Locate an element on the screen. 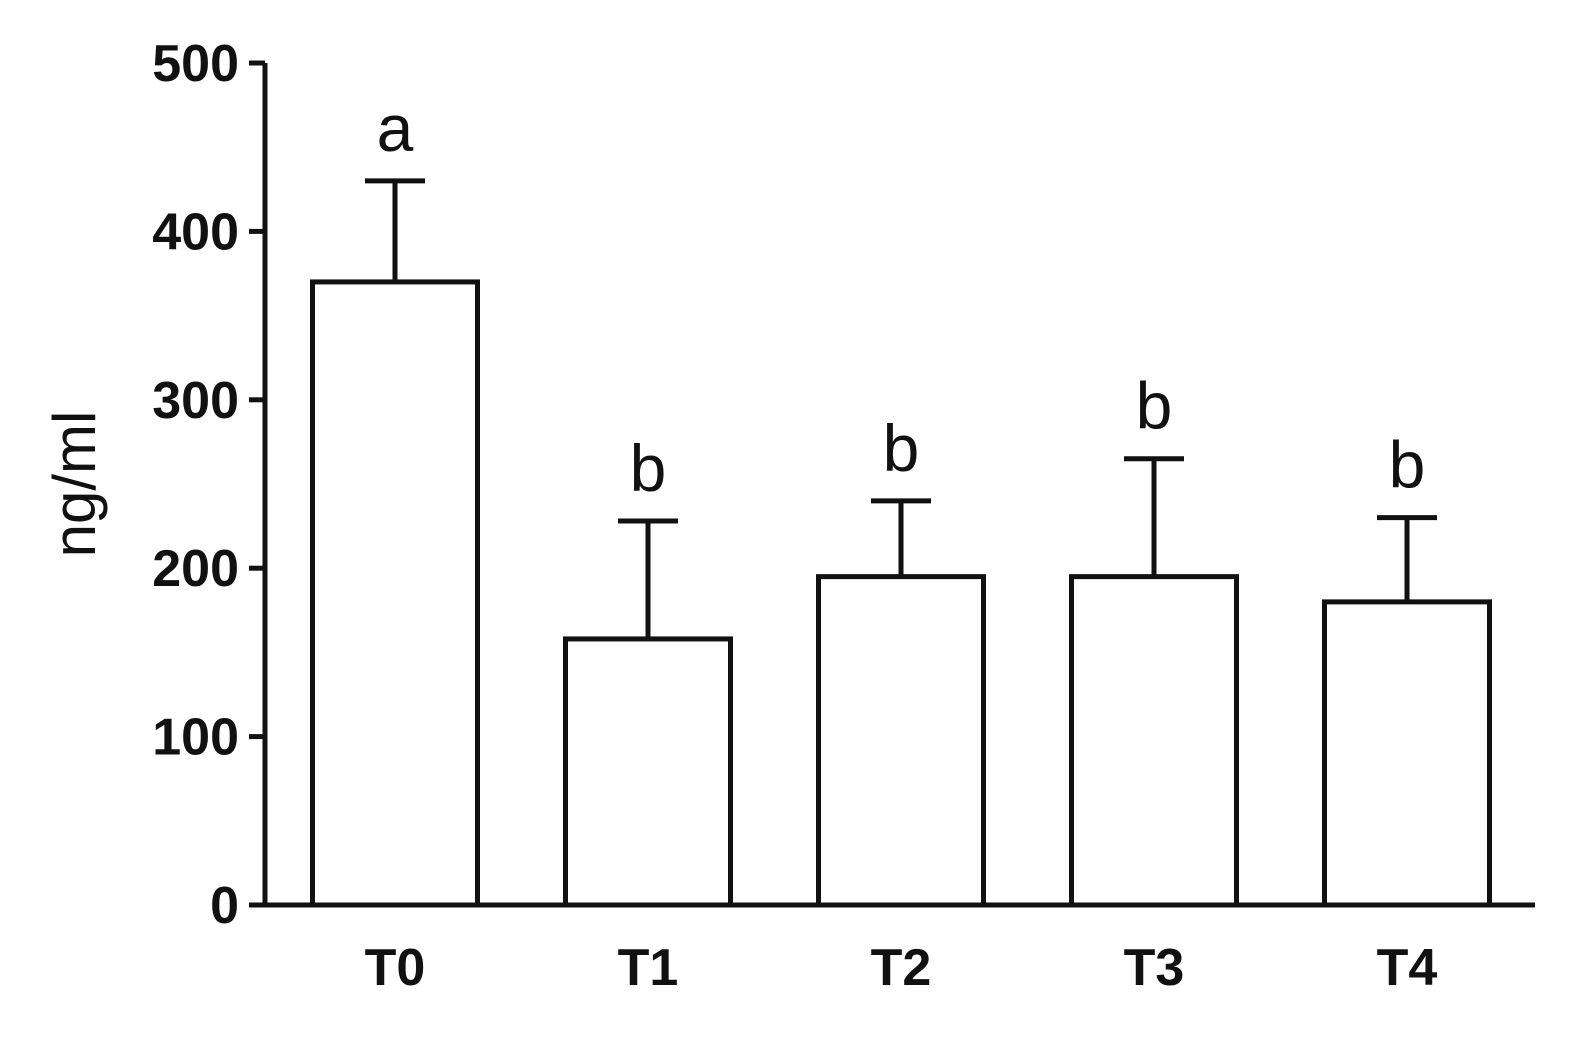 The width and height of the screenshot is (1592, 1041). bar-T2 is located at coordinates (901, 741).